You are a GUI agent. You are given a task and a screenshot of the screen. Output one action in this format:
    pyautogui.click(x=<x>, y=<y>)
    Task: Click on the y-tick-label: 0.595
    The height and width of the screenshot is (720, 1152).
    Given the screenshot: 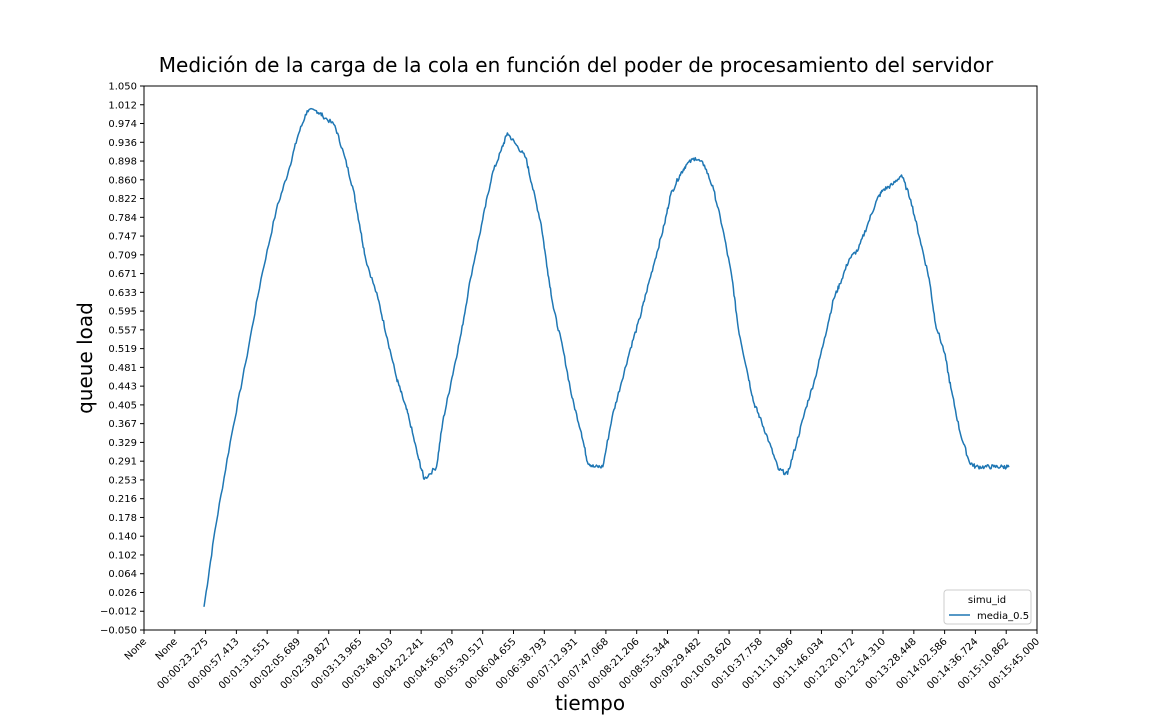 What is the action you would take?
    pyautogui.click(x=122, y=312)
    